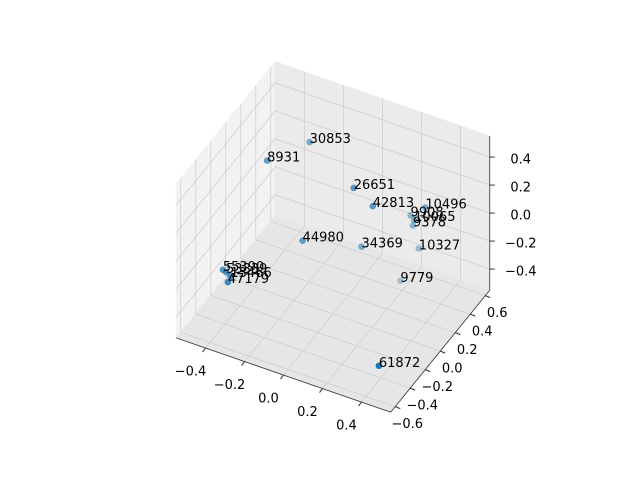  I want to click on y-tick-label: 0.2, so click(467, 350).